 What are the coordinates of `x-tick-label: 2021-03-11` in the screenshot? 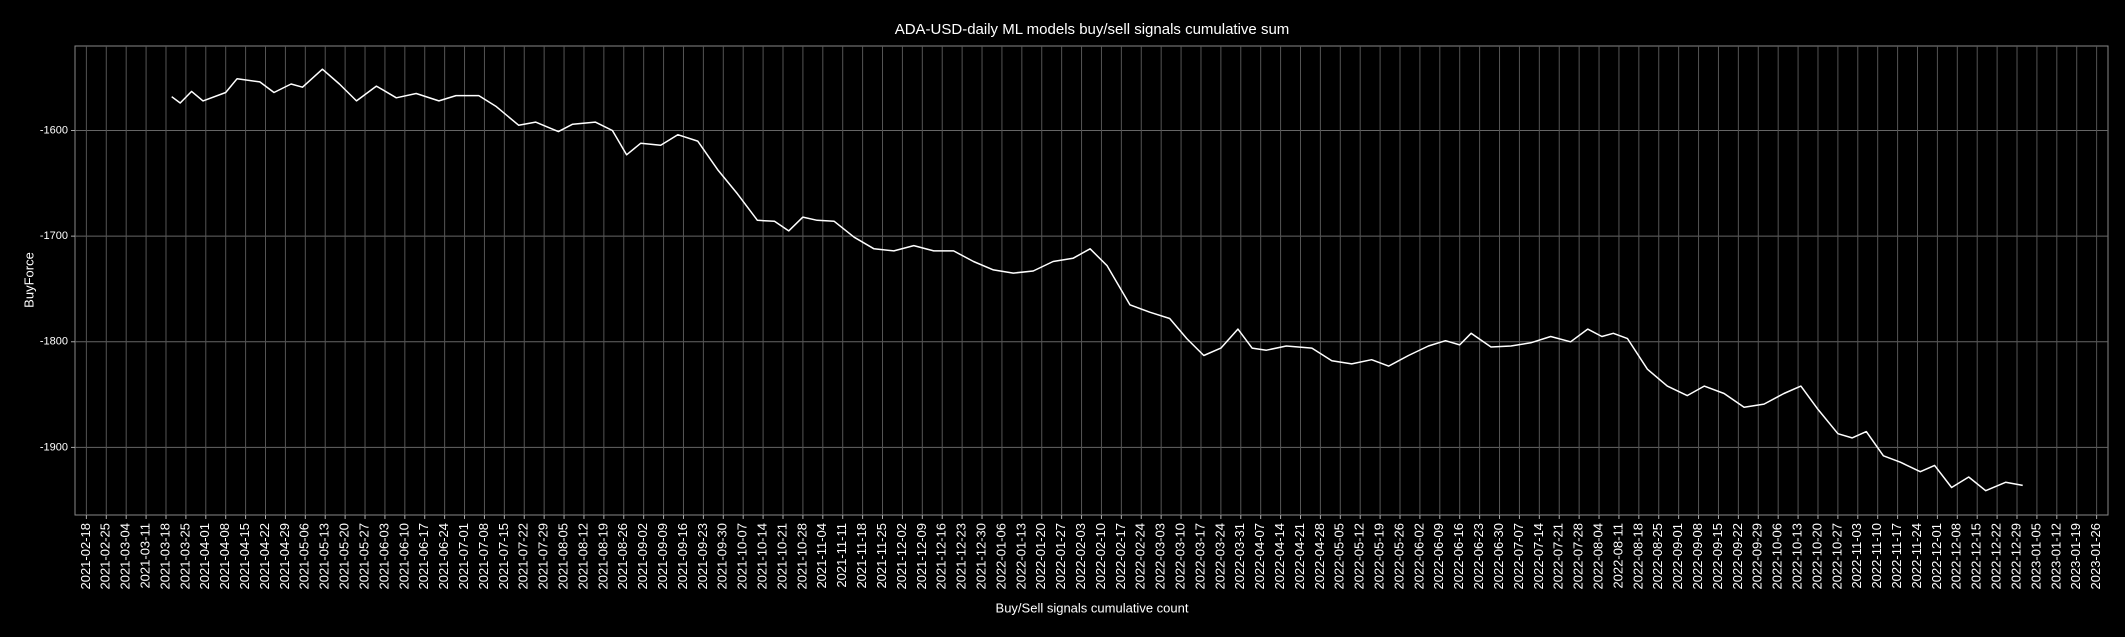 It's located at (145, 556).